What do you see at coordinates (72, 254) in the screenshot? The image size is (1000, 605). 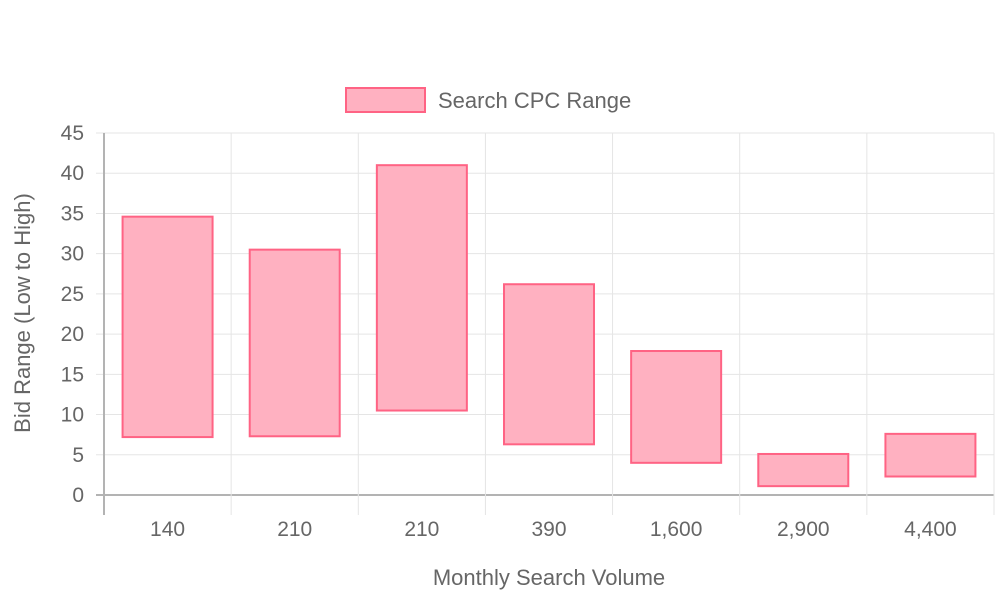 I see `y-tick-label: 30` at bounding box center [72, 254].